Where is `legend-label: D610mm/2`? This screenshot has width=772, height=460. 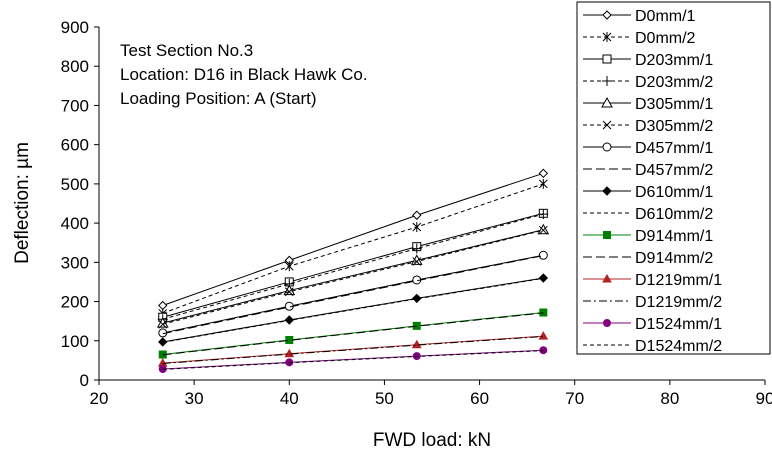
legend-label: D610mm/2 is located at coordinates (674, 214).